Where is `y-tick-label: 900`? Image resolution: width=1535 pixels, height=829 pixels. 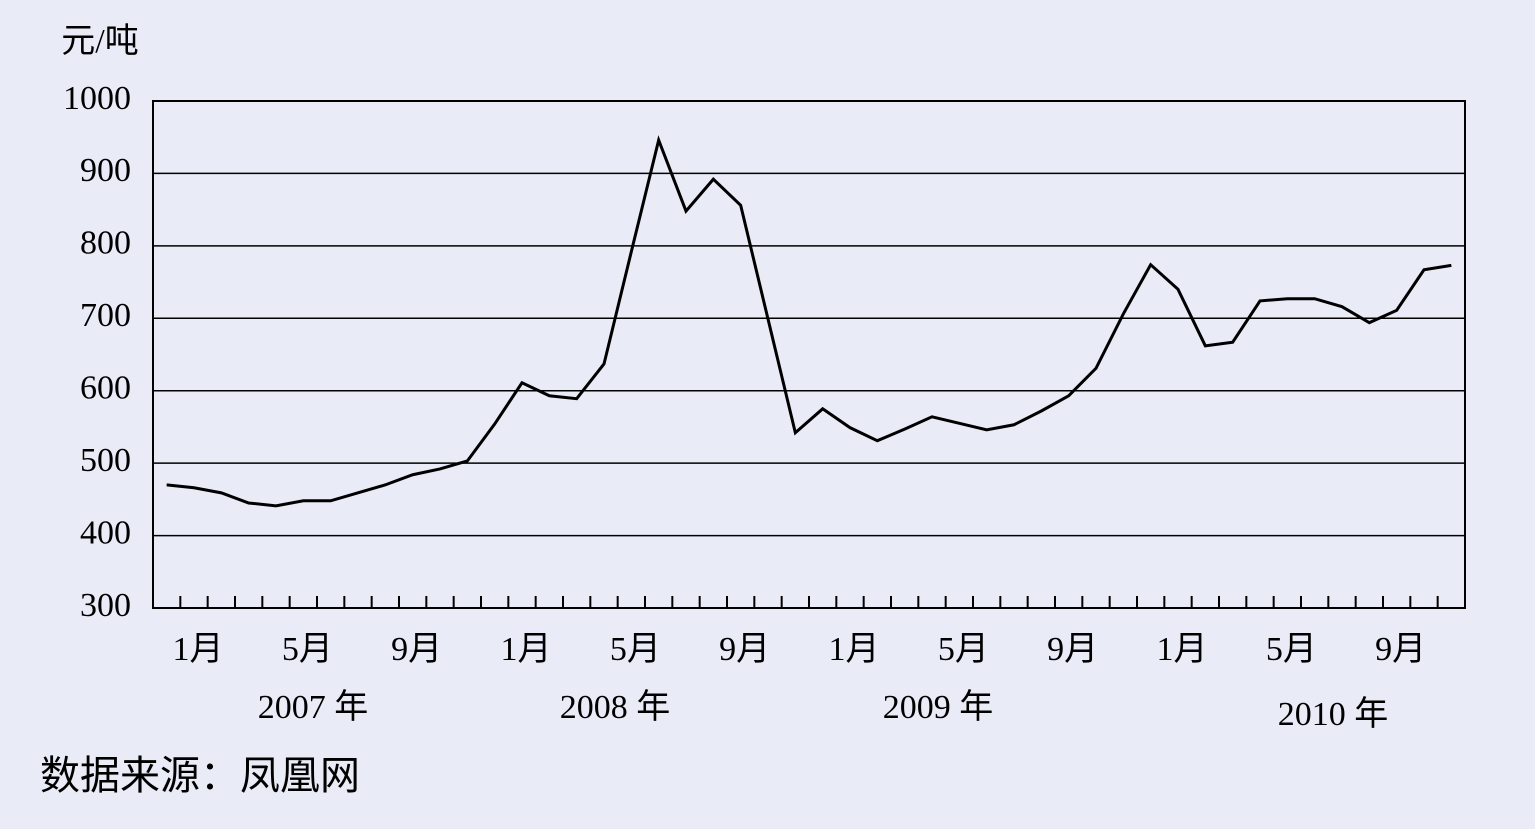 y-tick-label: 900 is located at coordinates (105, 170).